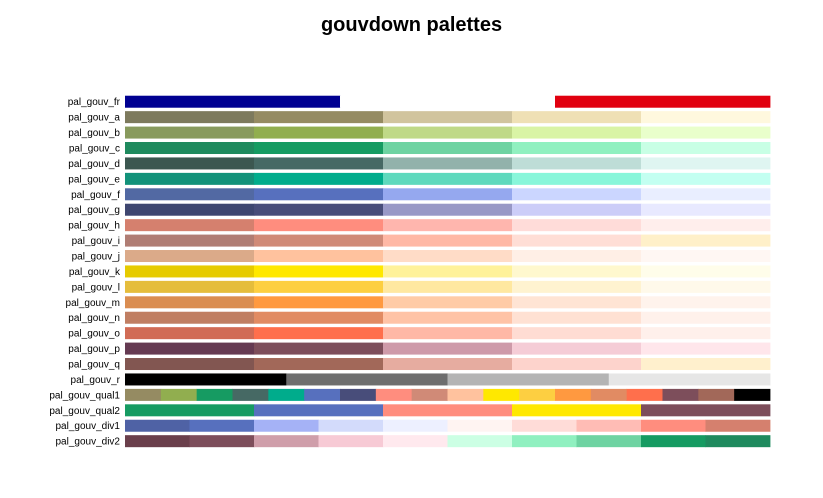 This screenshot has width=823, height=498. Describe the element at coordinates (94, 226) in the screenshot. I see `palette-label: pal_gouv_h` at that location.